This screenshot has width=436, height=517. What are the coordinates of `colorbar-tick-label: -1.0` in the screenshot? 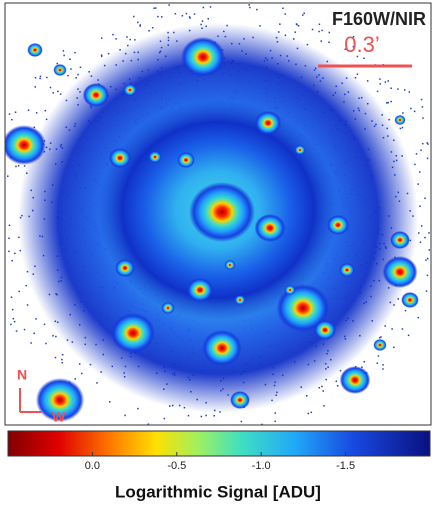 It's located at (261, 466).